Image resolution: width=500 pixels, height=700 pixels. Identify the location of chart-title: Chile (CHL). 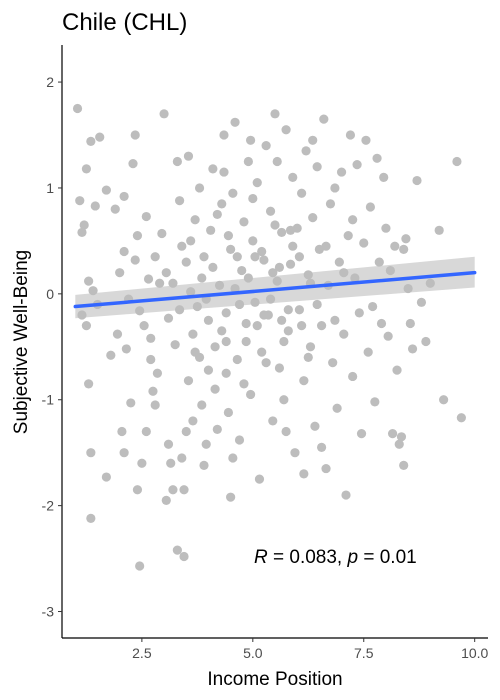
(124, 22).